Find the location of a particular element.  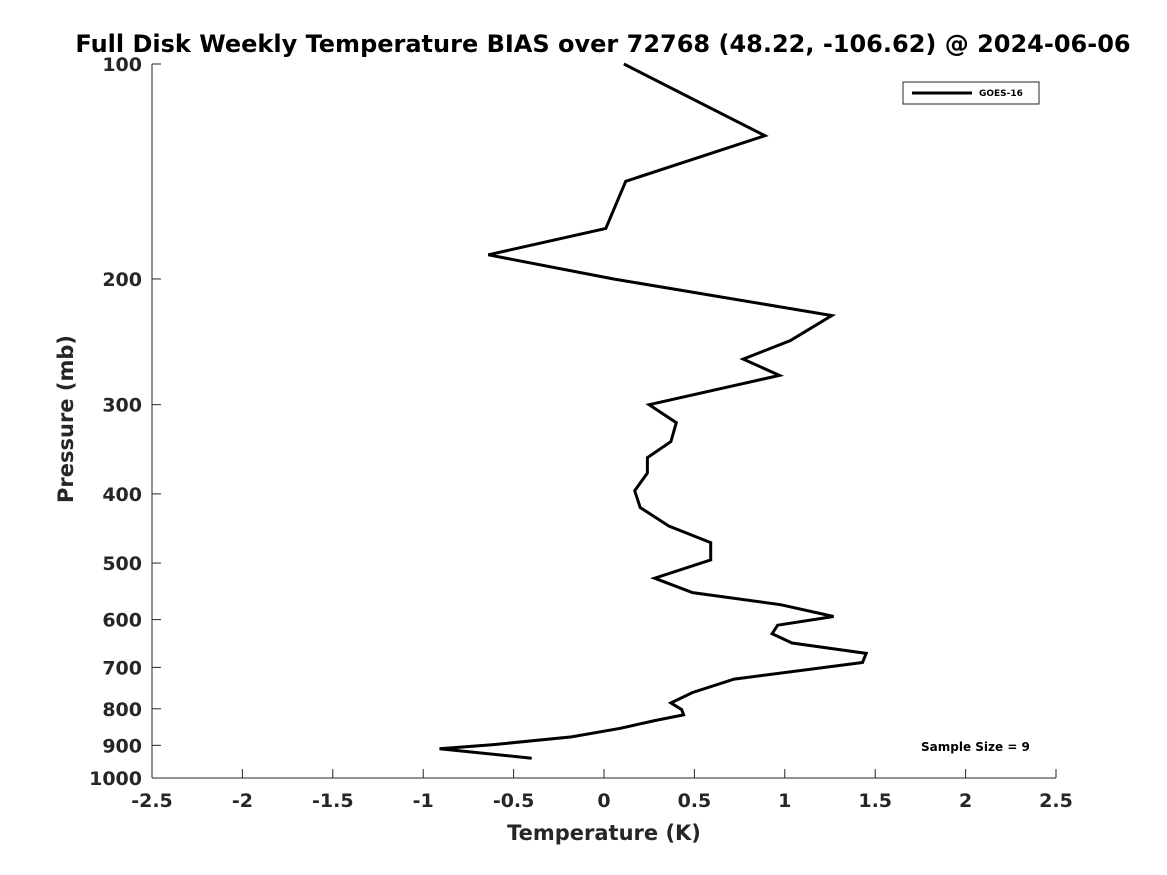

legend-label: GOES-16 is located at coordinates (1001, 94).